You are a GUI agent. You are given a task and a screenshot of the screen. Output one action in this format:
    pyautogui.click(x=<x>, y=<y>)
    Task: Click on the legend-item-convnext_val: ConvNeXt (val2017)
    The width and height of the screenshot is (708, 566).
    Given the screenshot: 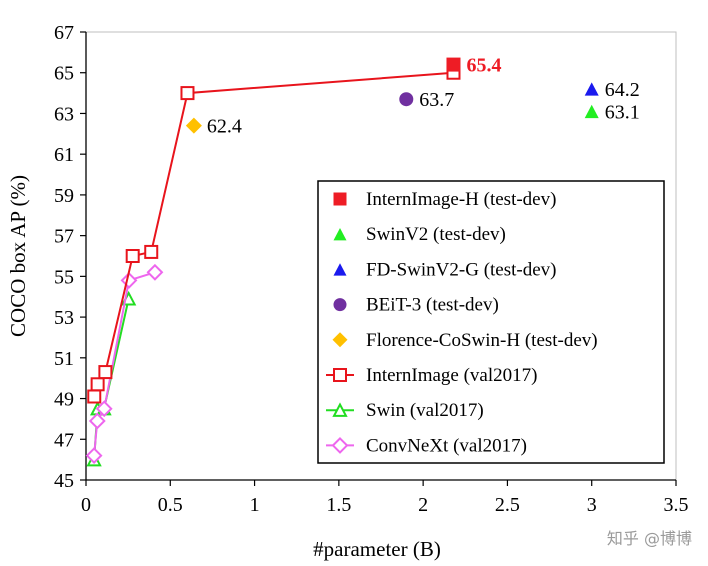 What is the action you would take?
    pyautogui.click(x=426, y=445)
    